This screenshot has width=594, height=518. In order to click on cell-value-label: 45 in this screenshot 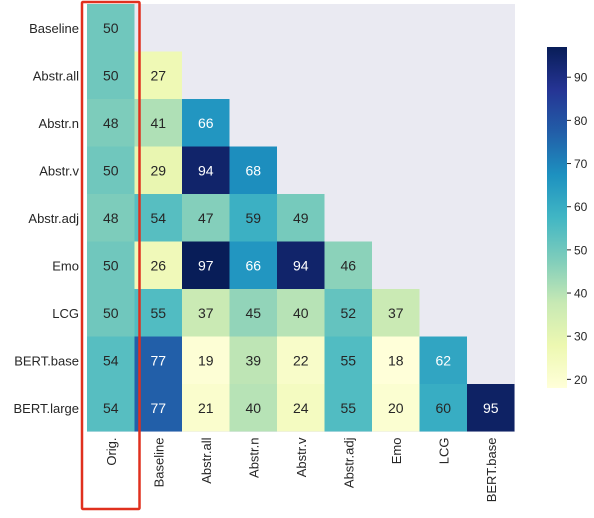, I will do `click(253, 313)`.